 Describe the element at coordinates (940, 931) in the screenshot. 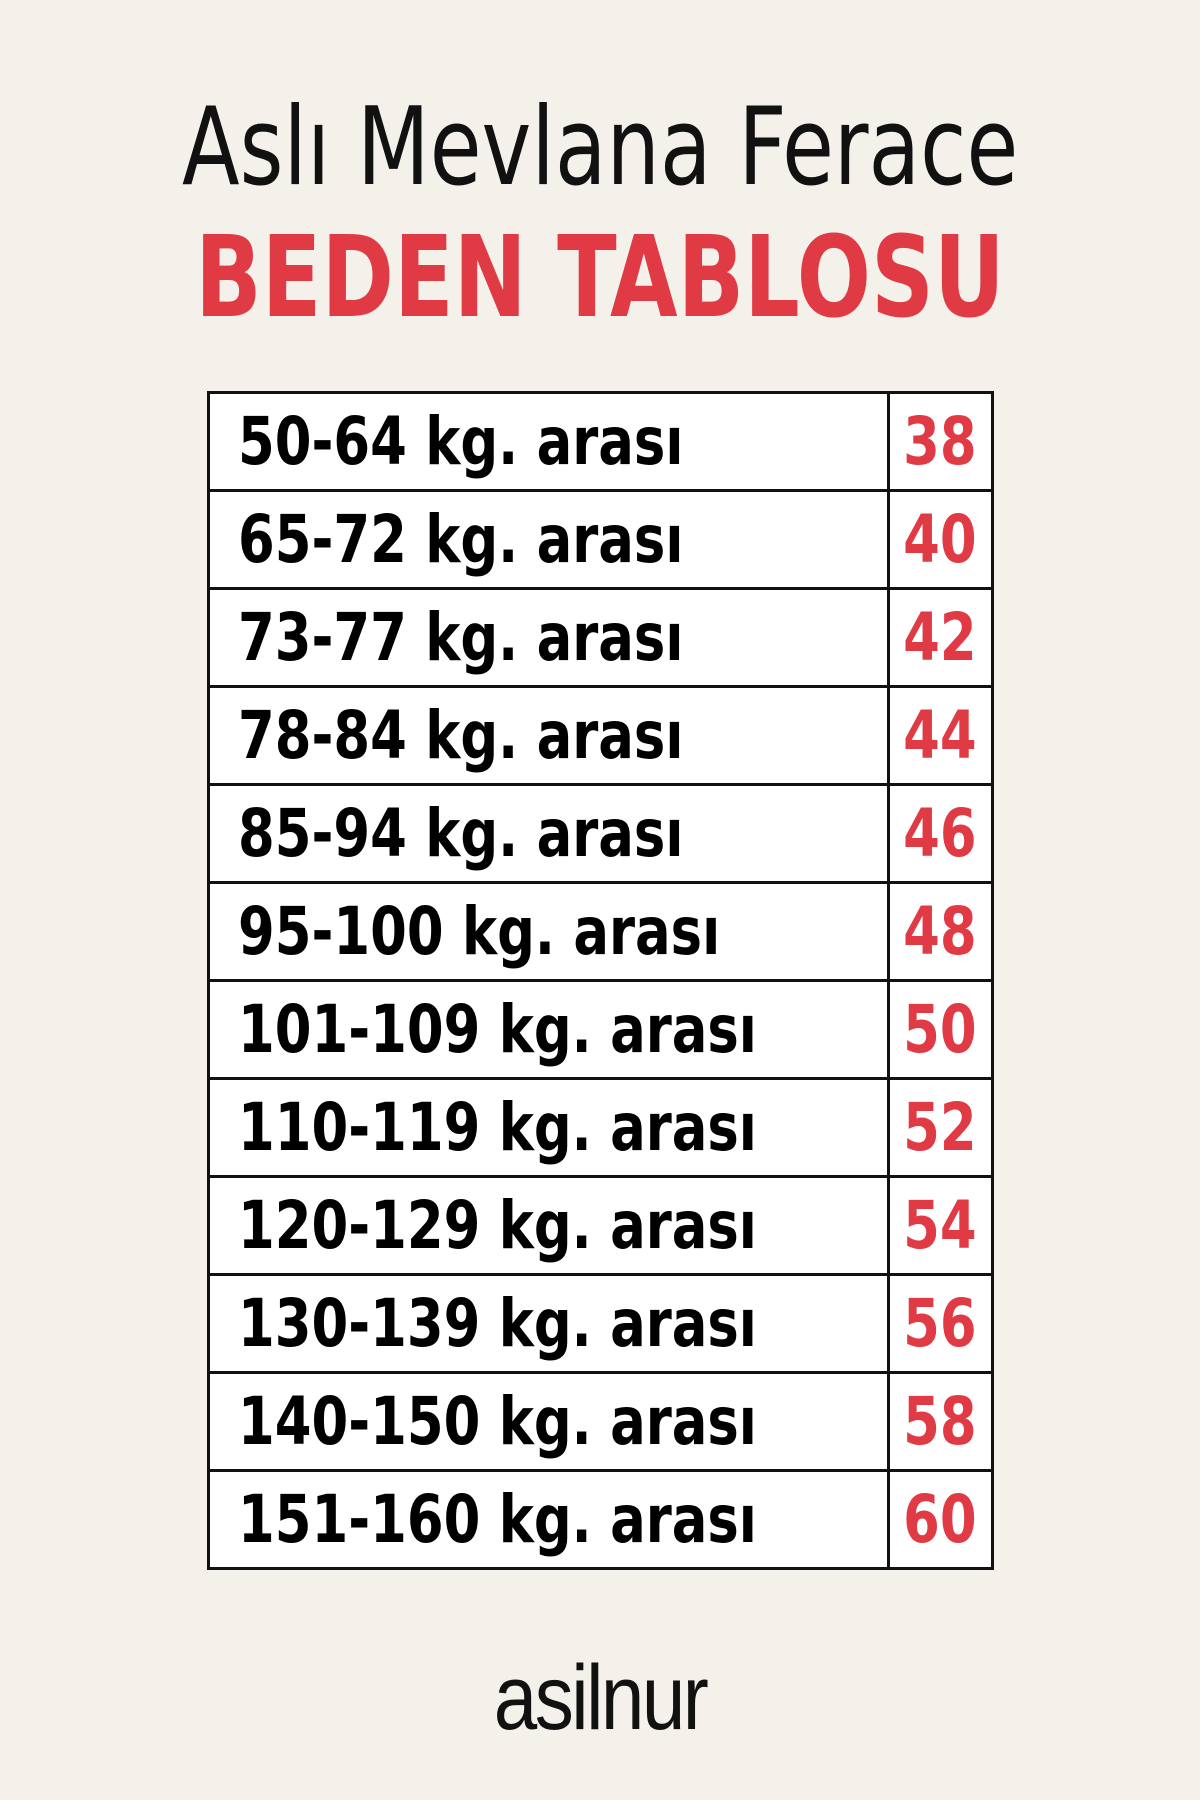

I see `size-cell: 48` at that location.